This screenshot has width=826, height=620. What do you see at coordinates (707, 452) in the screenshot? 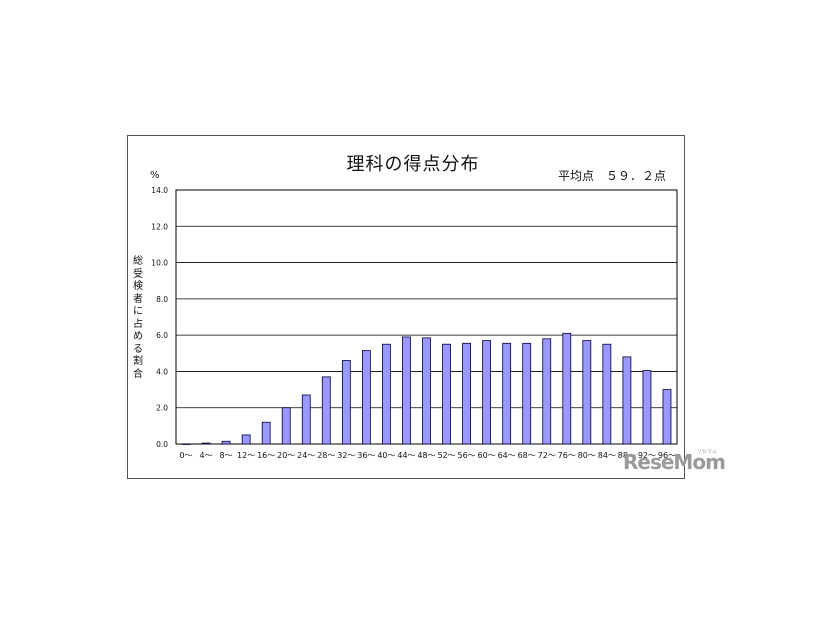
I see `resemom-logo-sub: リセマム` at bounding box center [707, 452].